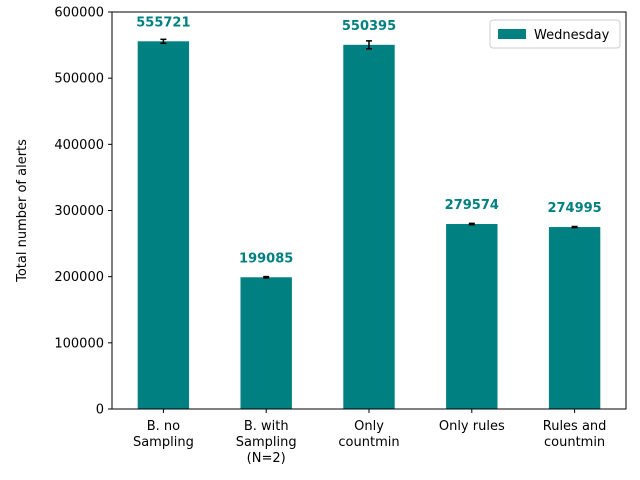 This screenshot has width=640, height=480. I want to click on data-label-4: 274995, so click(574, 208).